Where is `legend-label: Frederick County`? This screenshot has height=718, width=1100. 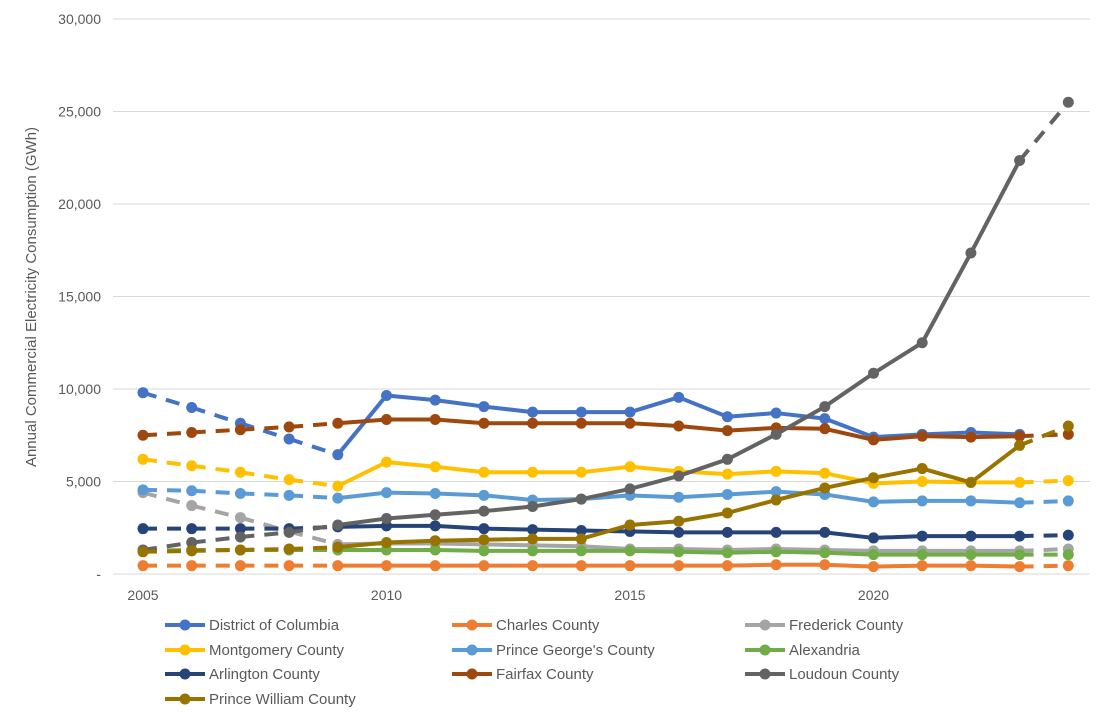
legend-label: Frederick County is located at coordinates (846, 625).